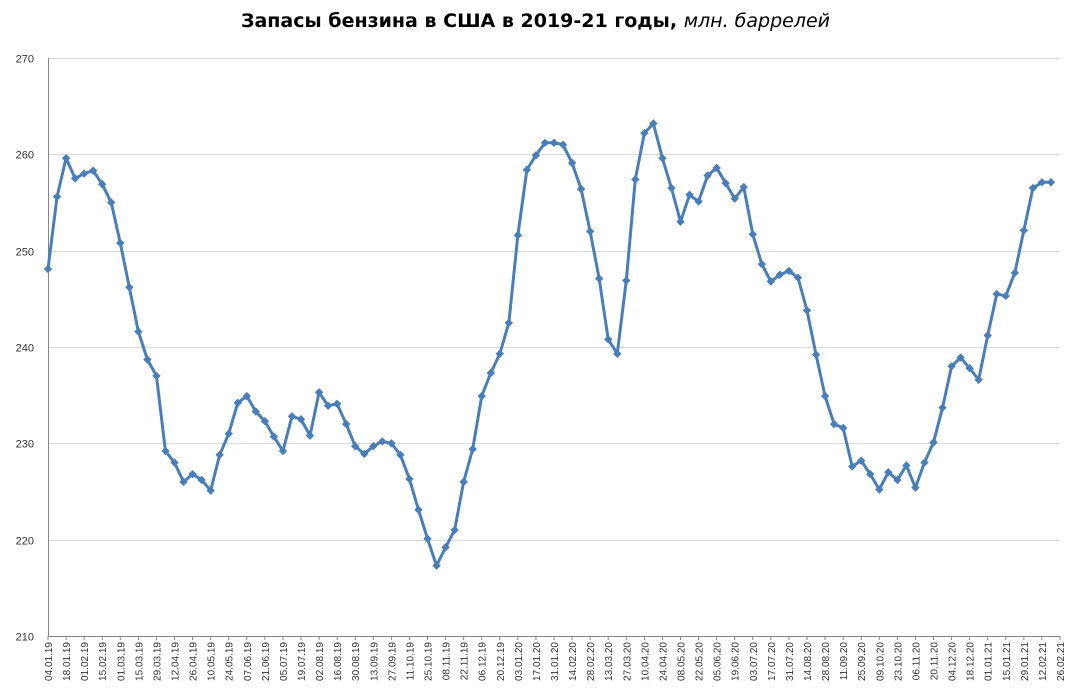 This screenshot has height=694, width=1071. What do you see at coordinates (302, 661) in the screenshot?
I see `x-tick-label: 19.07.19` at bounding box center [302, 661].